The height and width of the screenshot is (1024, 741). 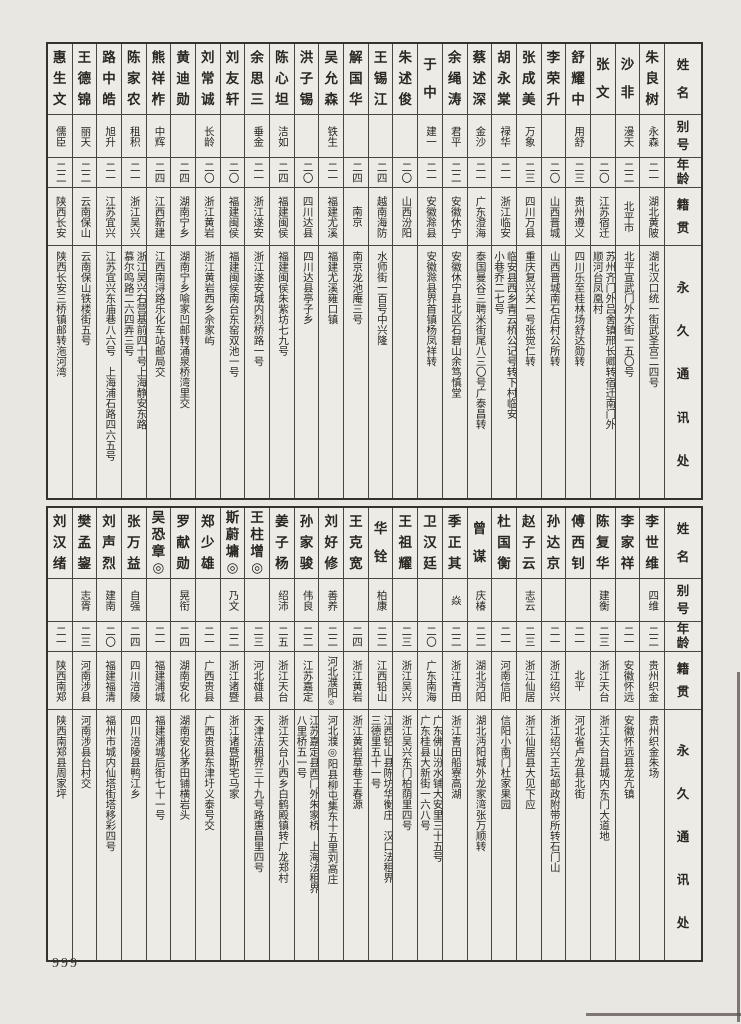 What do you see at coordinates (356, 680) in the screenshot?
I see `origin-cell-text: 浙江黄岩` at bounding box center [356, 680].